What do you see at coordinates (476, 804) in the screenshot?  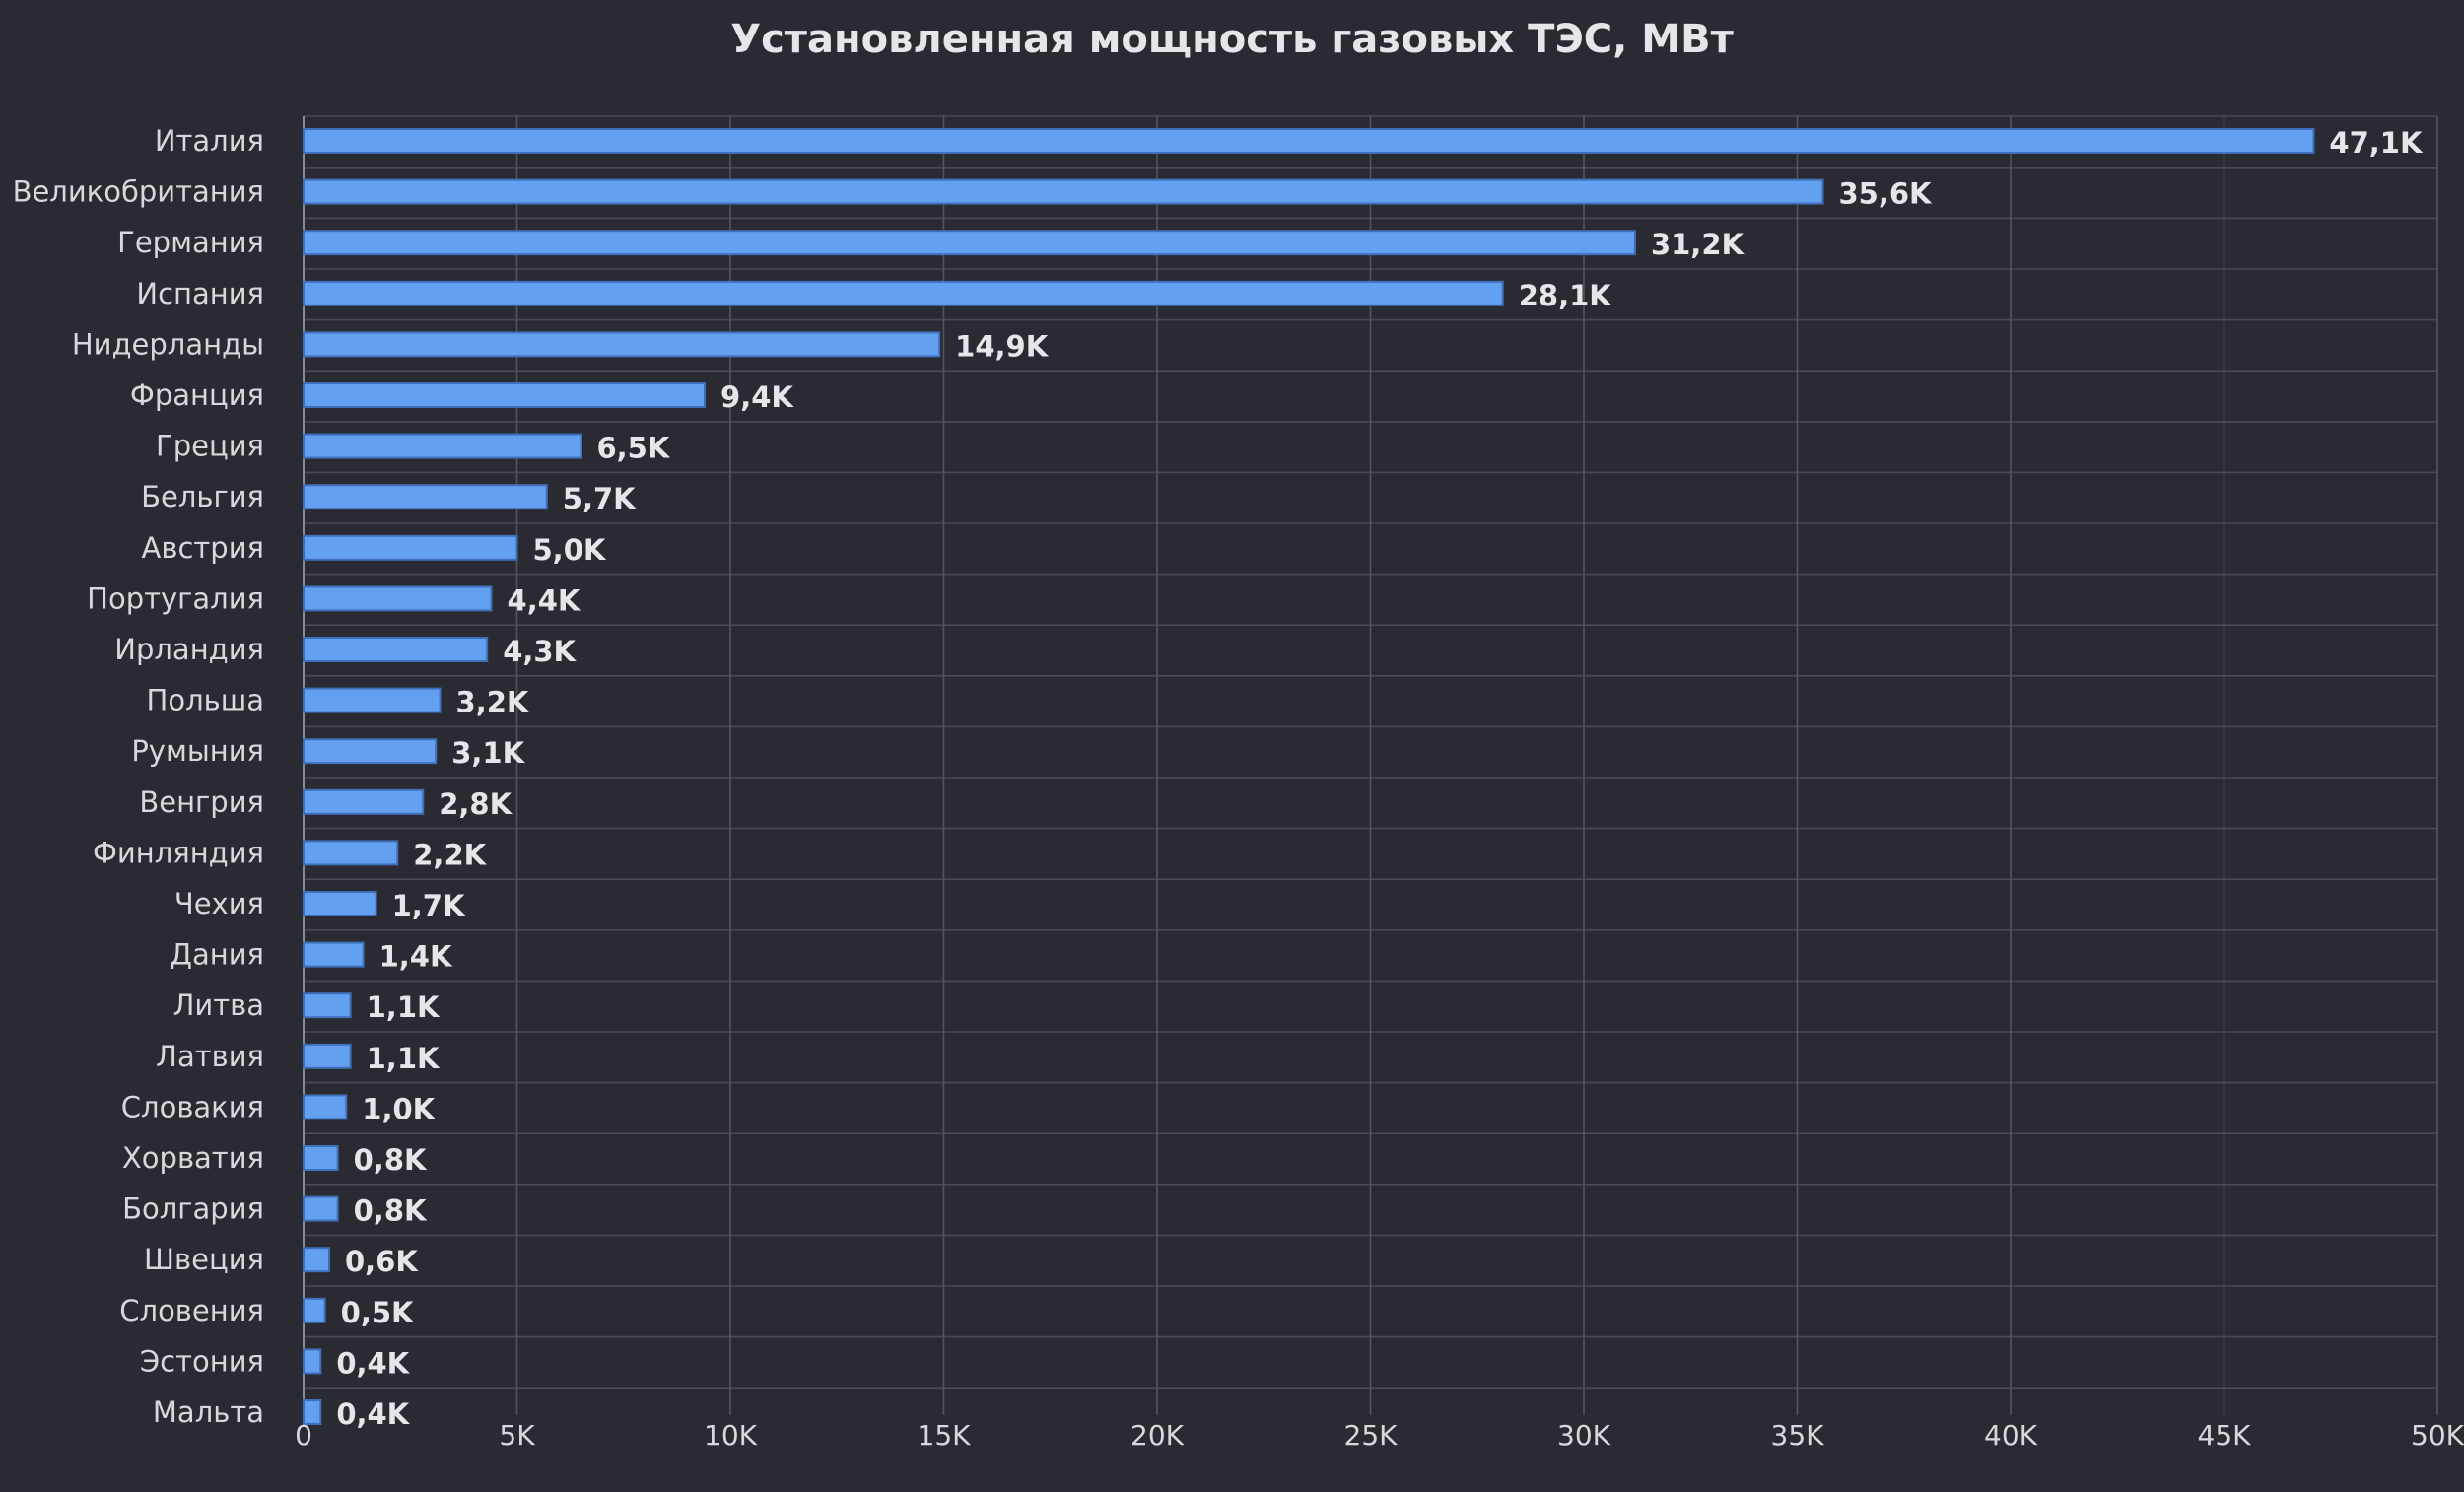 I see `data-label: 2,8K` at bounding box center [476, 804].